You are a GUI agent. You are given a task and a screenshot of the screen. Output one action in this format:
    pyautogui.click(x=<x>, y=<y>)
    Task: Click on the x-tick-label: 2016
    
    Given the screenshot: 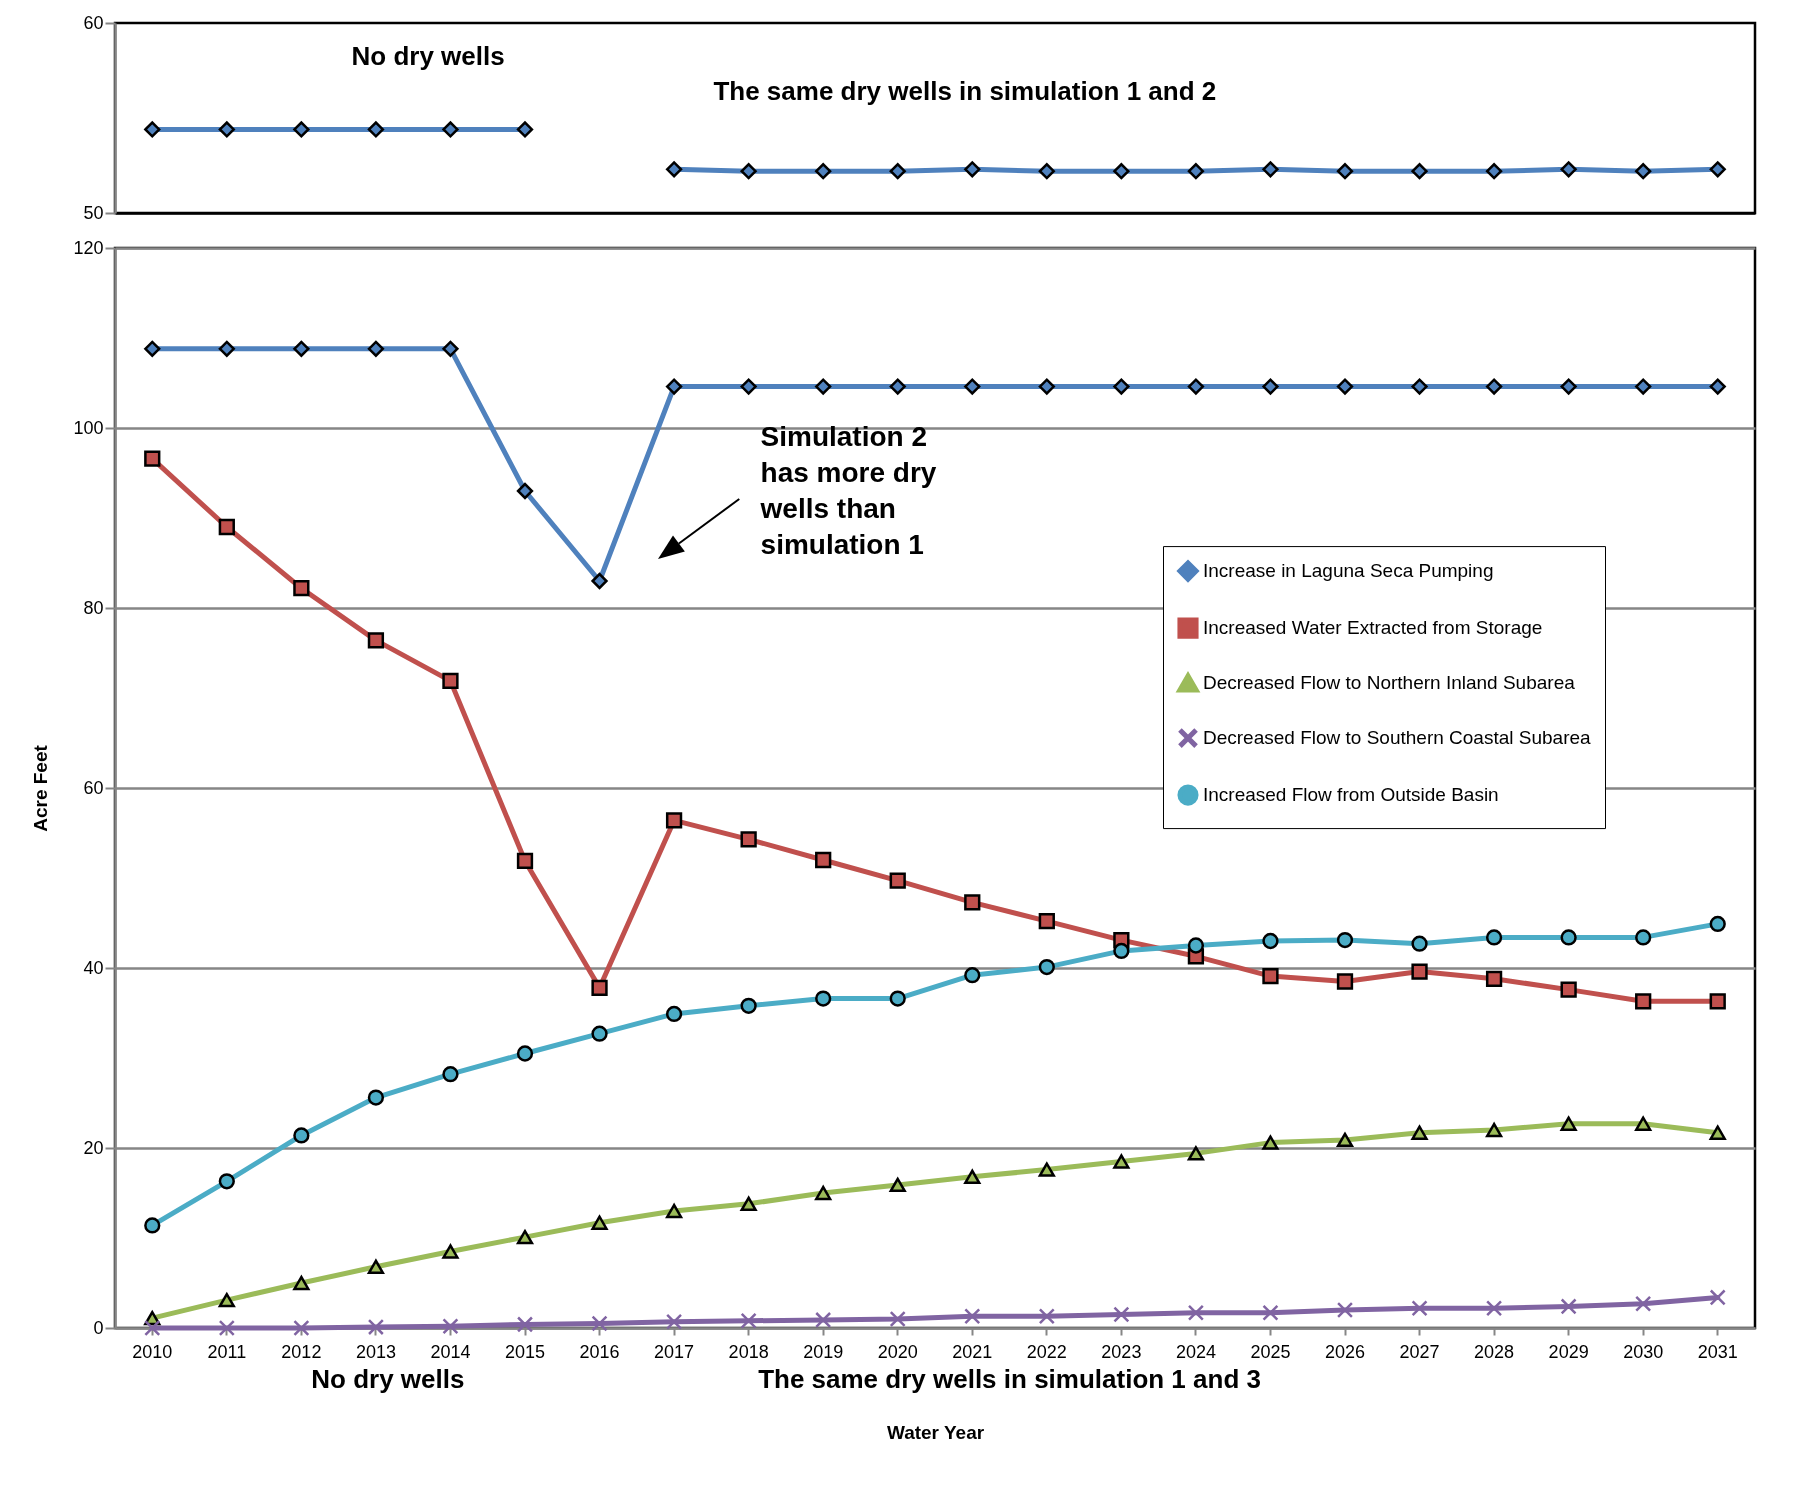 What is the action you would take?
    pyautogui.click(x=599, y=1351)
    